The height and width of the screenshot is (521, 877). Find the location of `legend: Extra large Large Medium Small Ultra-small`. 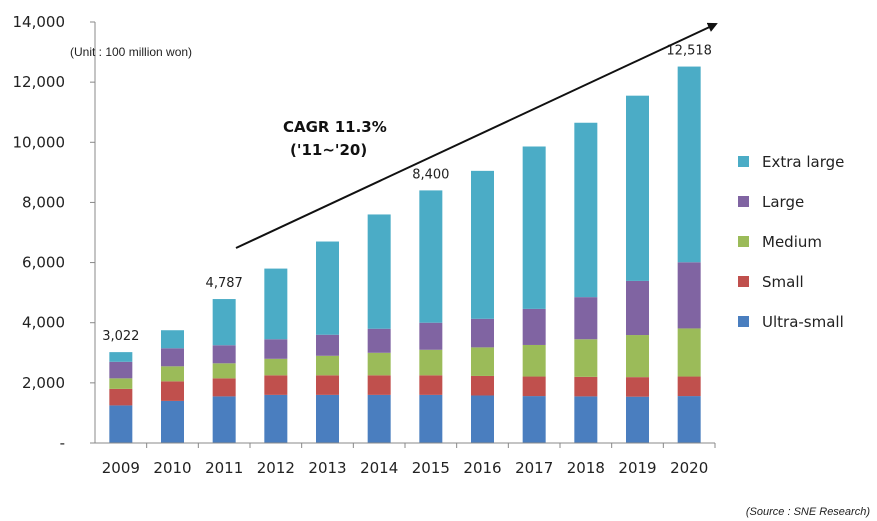

legend: Extra large Large Medium Small Ultra-small is located at coordinates (791, 242).